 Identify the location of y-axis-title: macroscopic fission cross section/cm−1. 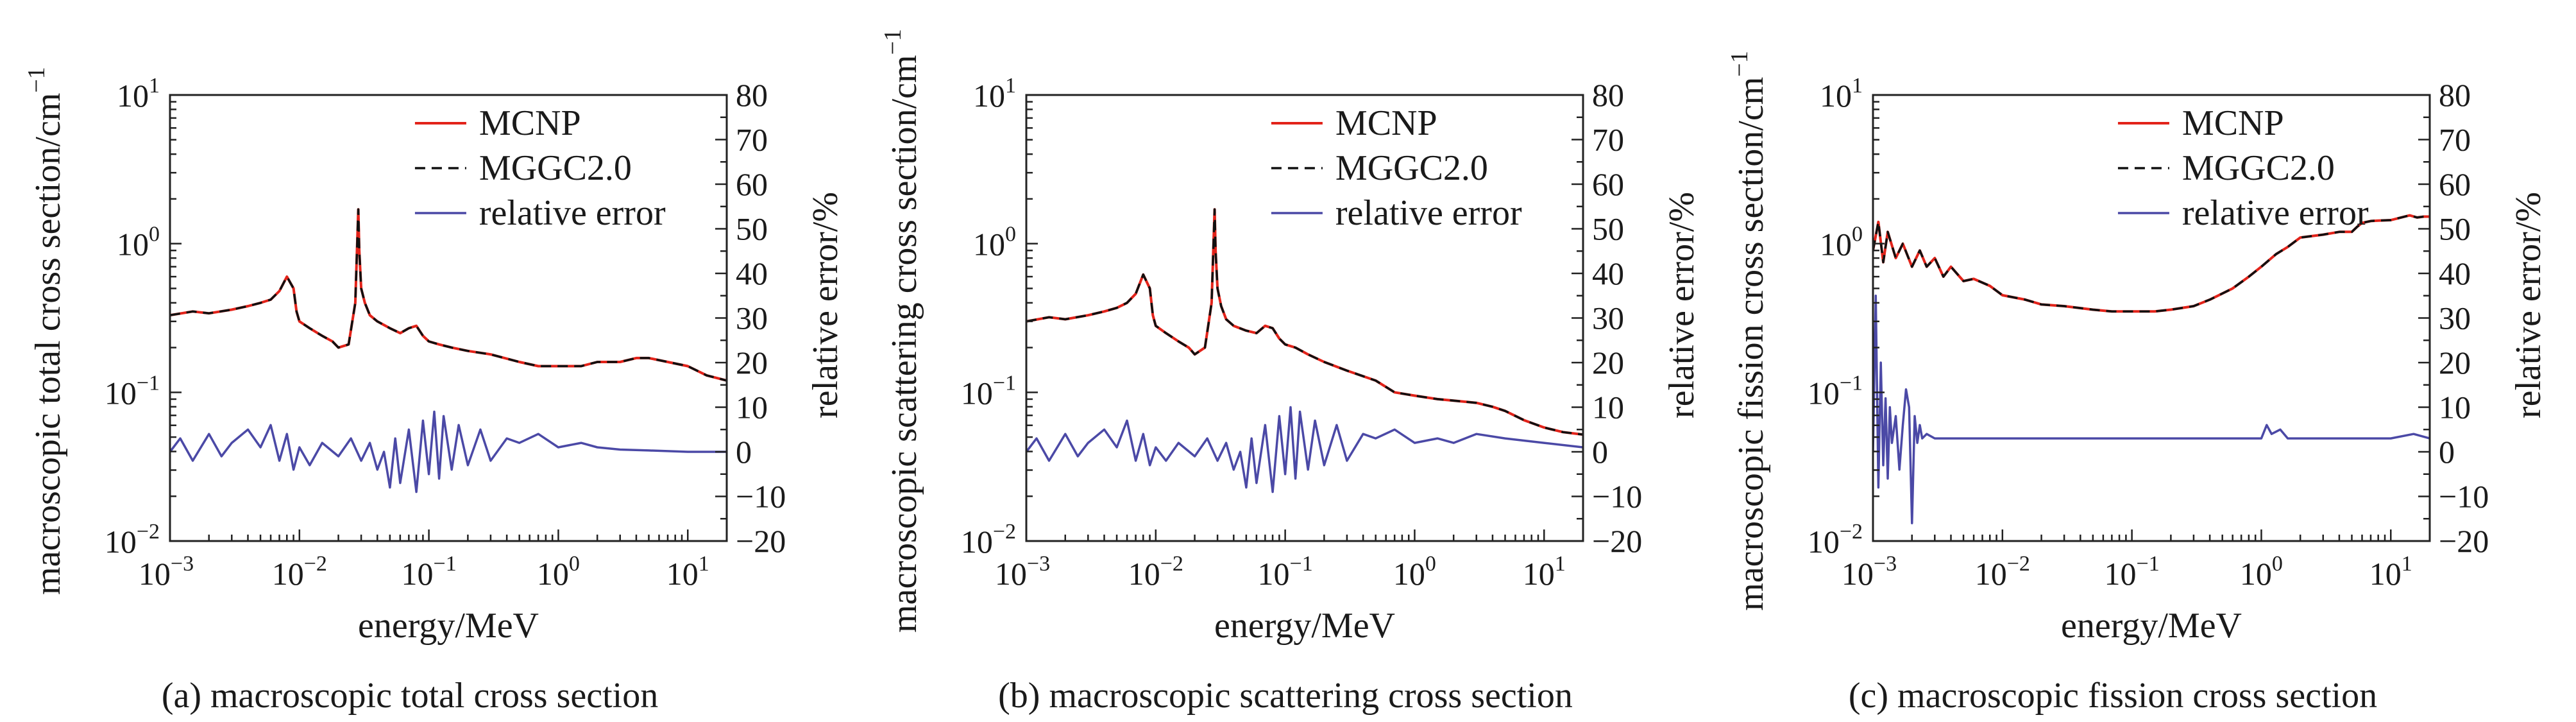
(1748, 331).